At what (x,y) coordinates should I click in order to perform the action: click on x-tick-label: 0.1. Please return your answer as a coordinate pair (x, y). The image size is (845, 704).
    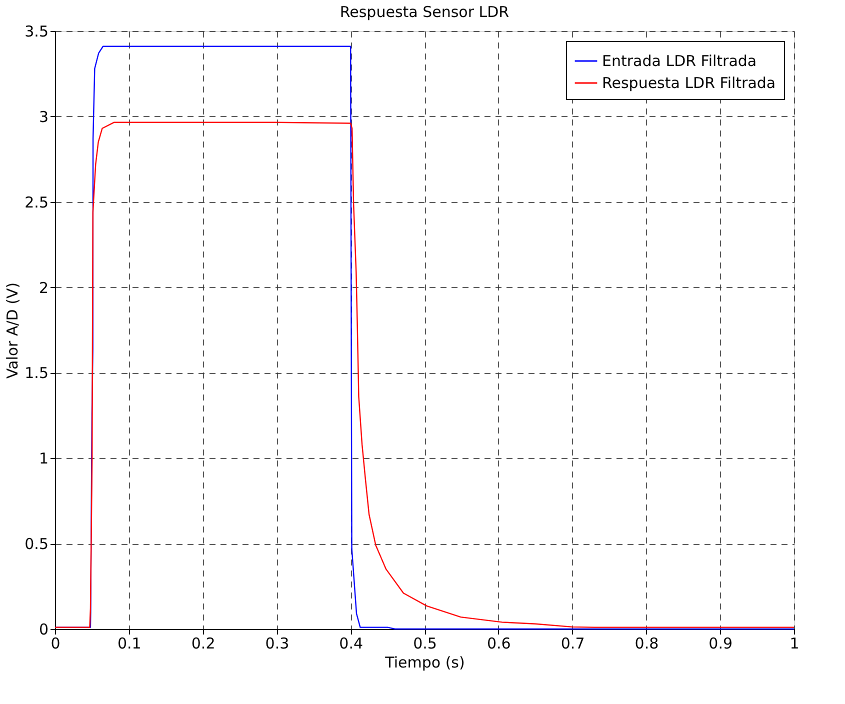
    Looking at the image, I should click on (129, 643).